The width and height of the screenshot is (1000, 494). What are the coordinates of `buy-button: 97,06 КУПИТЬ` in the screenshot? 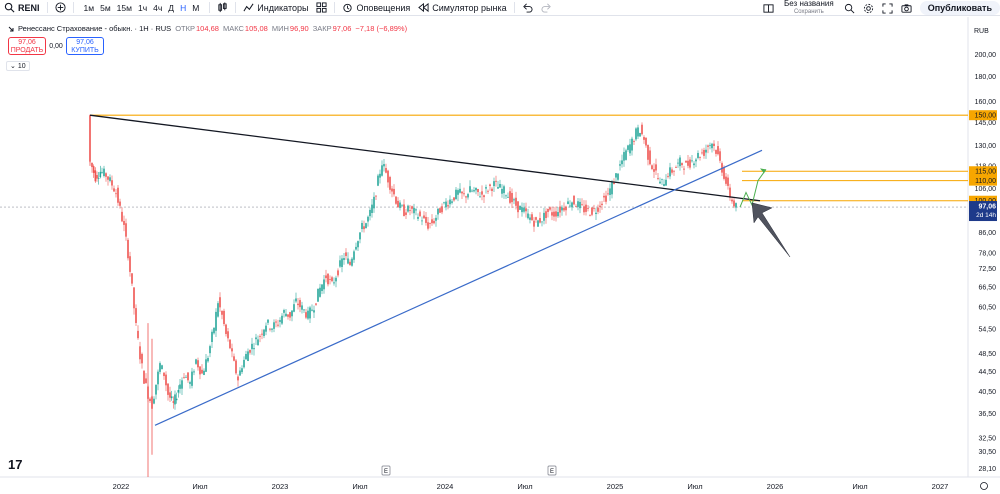 It's located at (85, 46).